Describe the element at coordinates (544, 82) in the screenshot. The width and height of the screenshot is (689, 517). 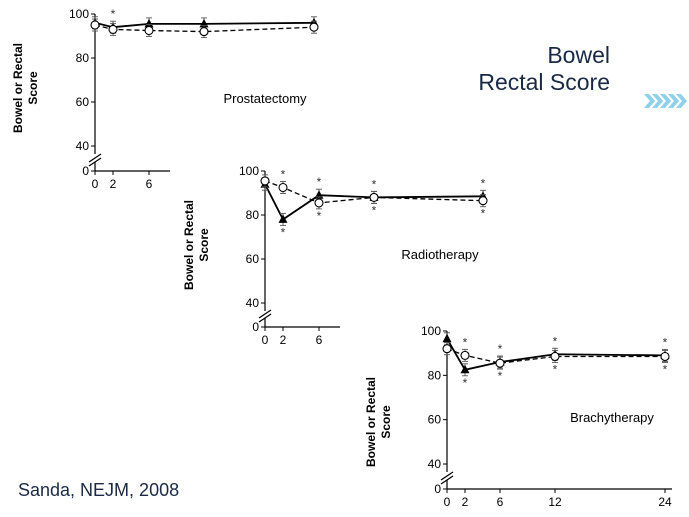
I see `slide-title-line2: Rectal Score` at that location.